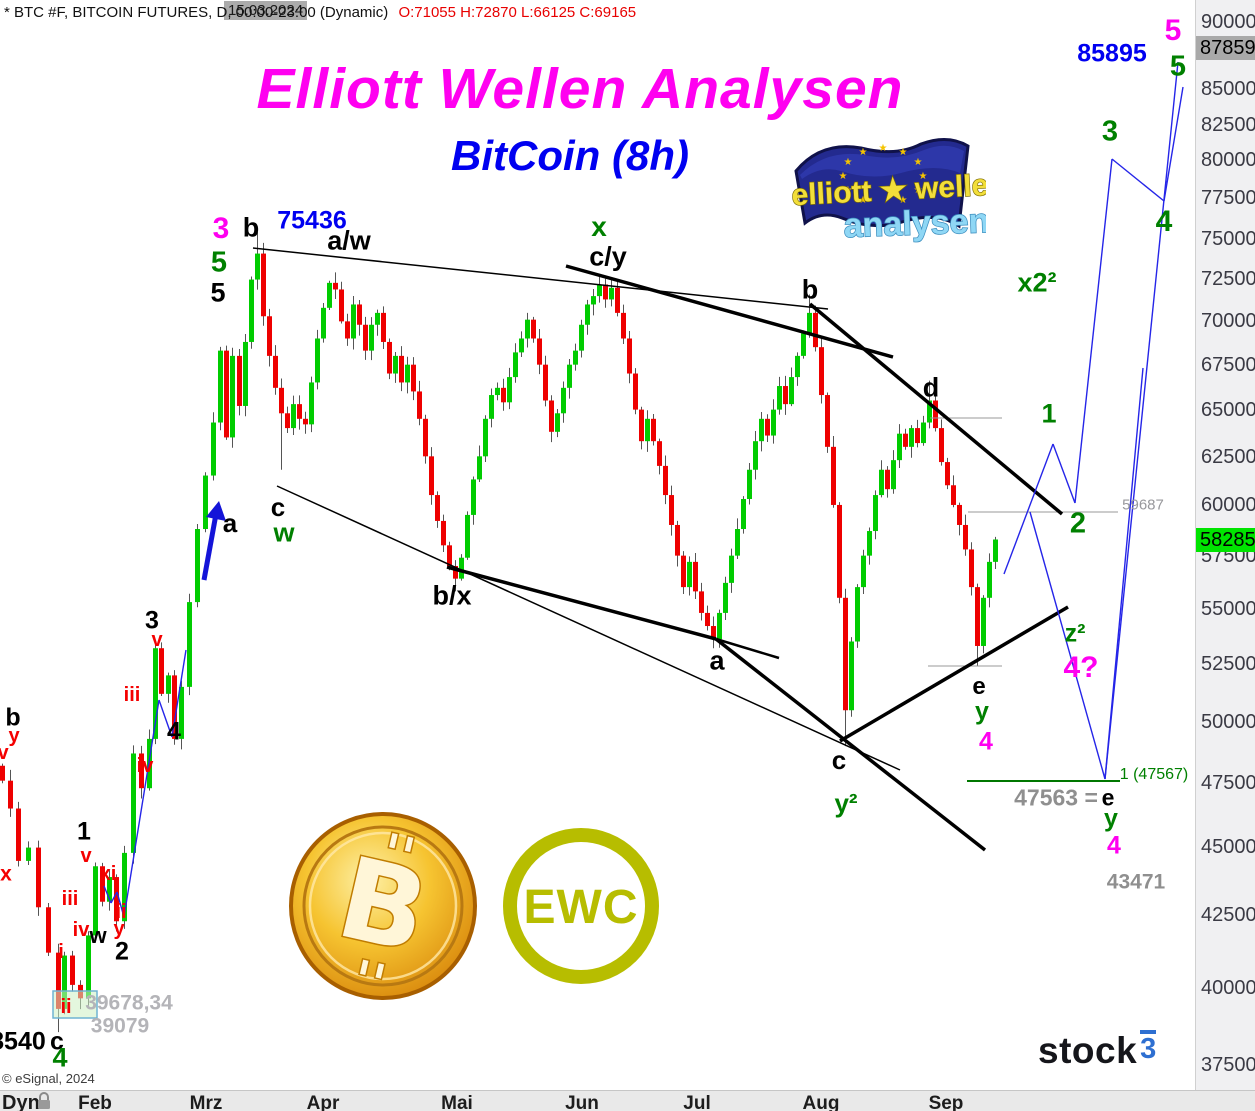  What do you see at coordinates (581, 906) in the screenshot?
I see `ewc-logo: EWC` at bounding box center [581, 906].